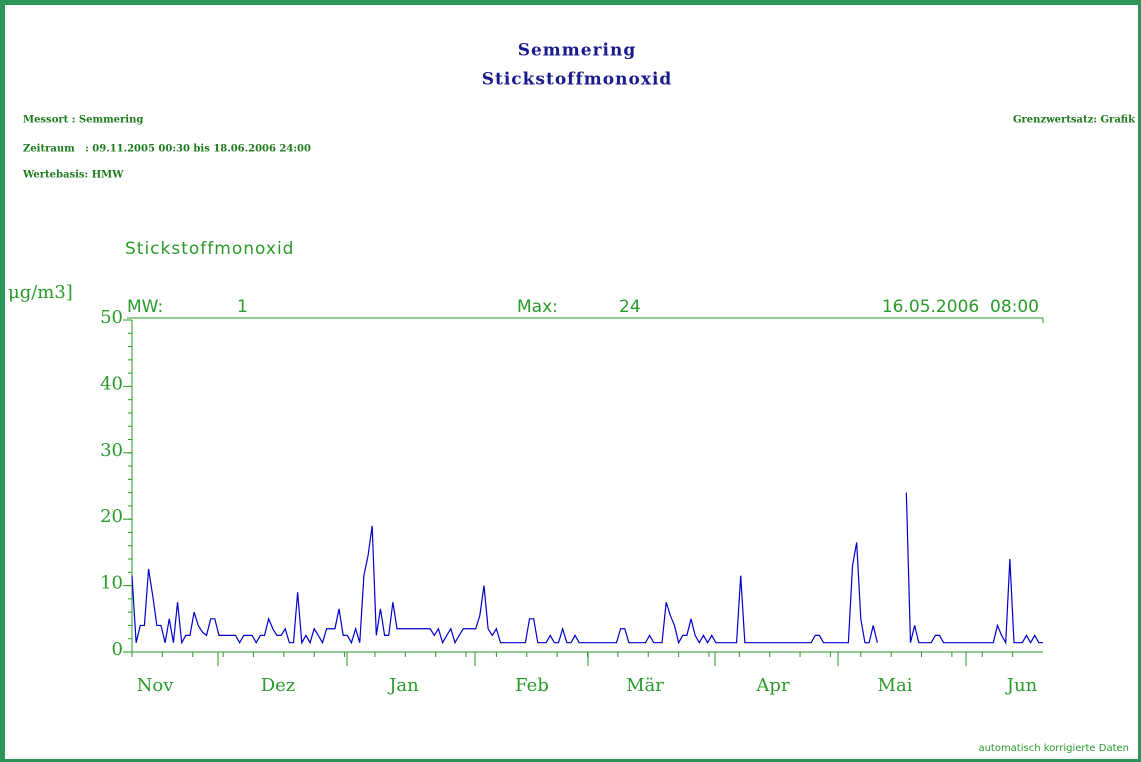 Image resolution: width=1141 pixels, height=762 pixels. What do you see at coordinates (403, 685) in the screenshot?
I see `x-tick-label: Jan` at bounding box center [403, 685].